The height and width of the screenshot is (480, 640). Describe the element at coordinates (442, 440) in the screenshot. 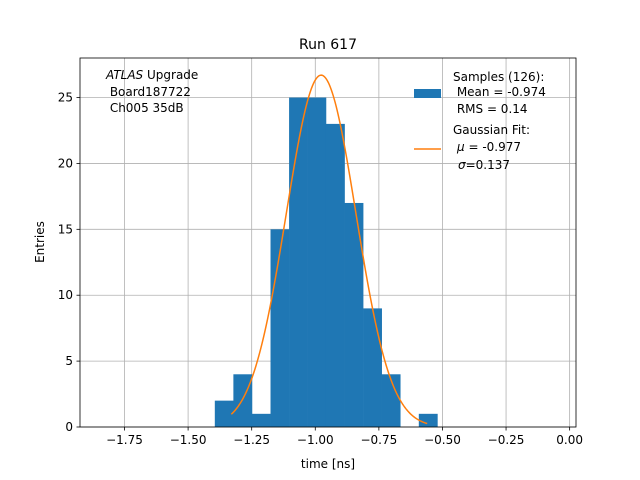

I see `x-tick-label: −0.50` at that location.